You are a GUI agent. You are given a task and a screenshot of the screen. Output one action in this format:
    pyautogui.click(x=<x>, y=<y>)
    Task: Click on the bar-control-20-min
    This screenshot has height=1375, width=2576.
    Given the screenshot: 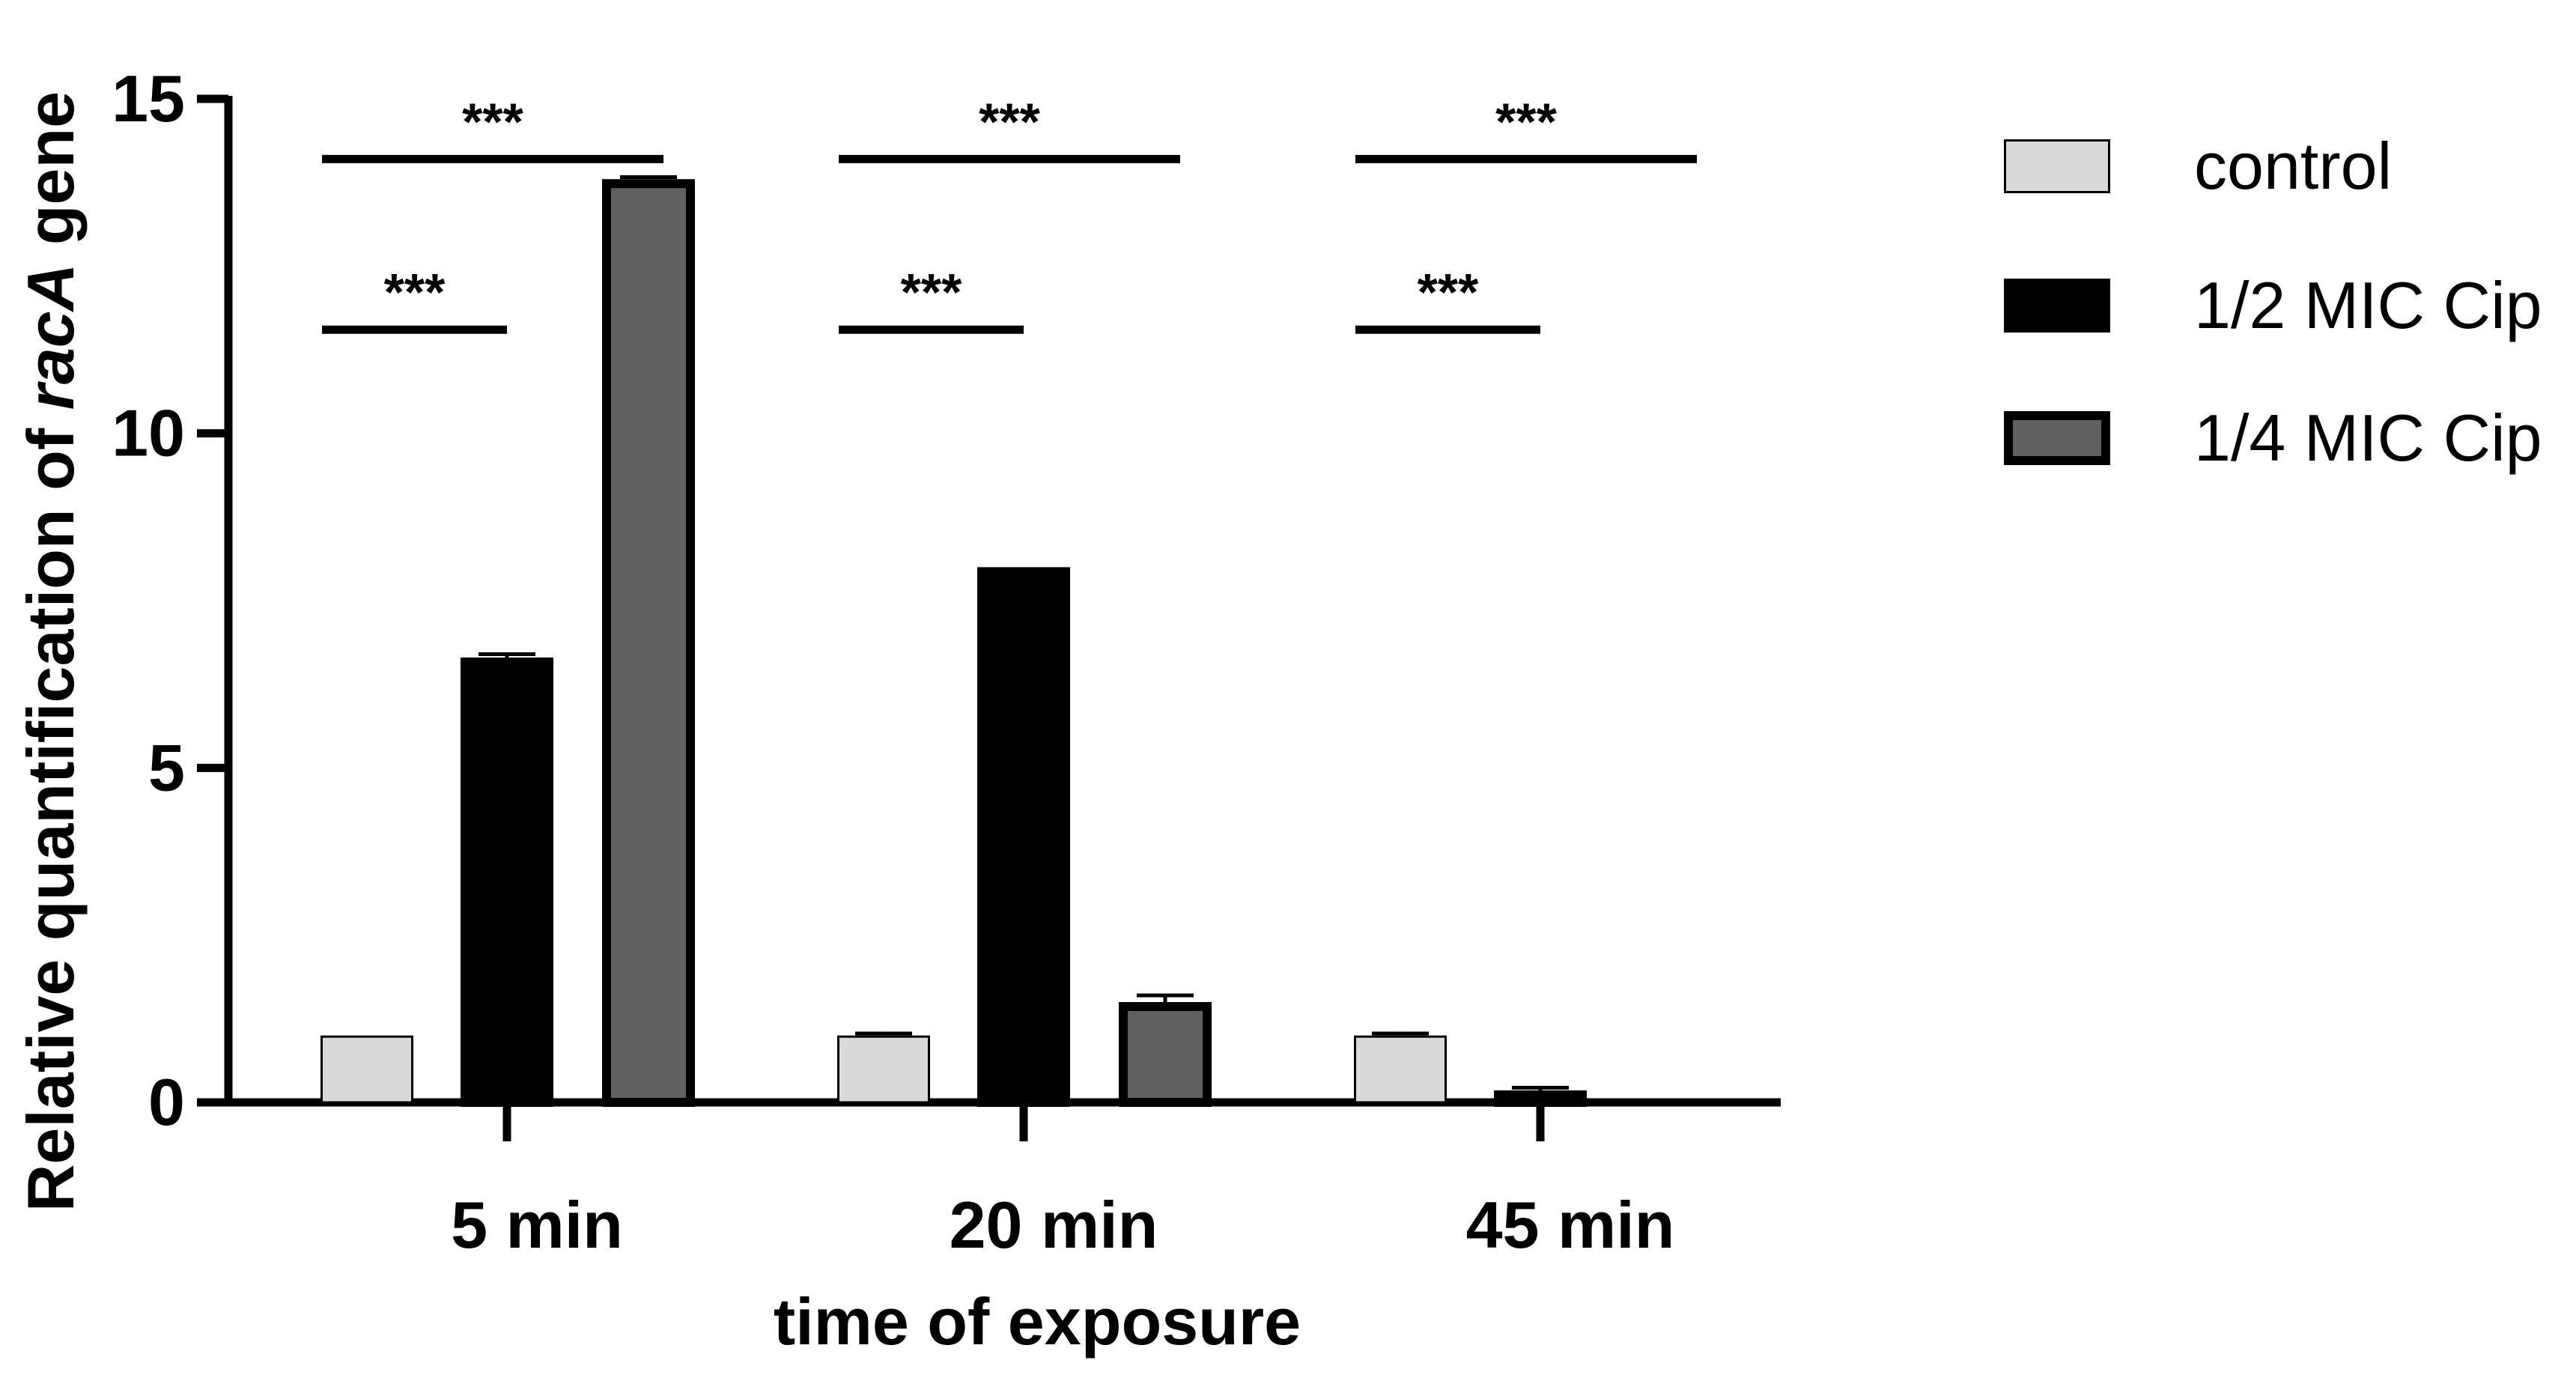 What is the action you would take?
    pyautogui.click(x=883, y=1069)
    